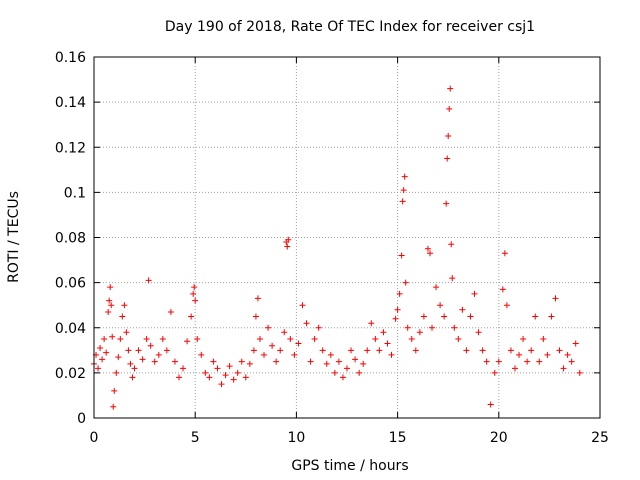 Image resolution: width=640 pixels, height=480 pixels. I want to click on x-tick-label: 25, so click(600, 438).